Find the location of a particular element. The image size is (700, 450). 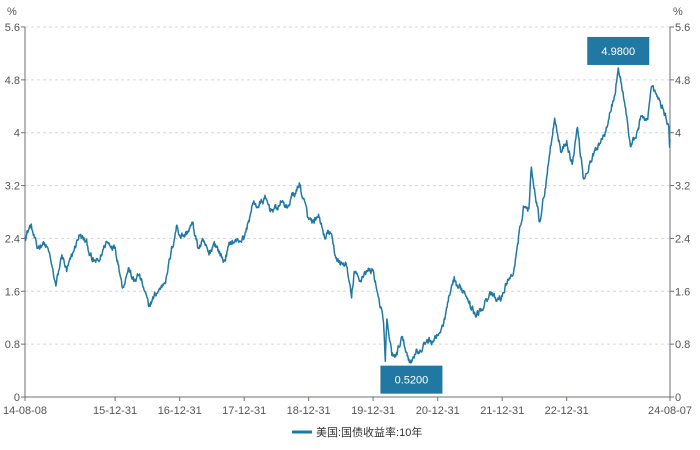

y-tick-label-right: 3.2 is located at coordinates (682, 187).